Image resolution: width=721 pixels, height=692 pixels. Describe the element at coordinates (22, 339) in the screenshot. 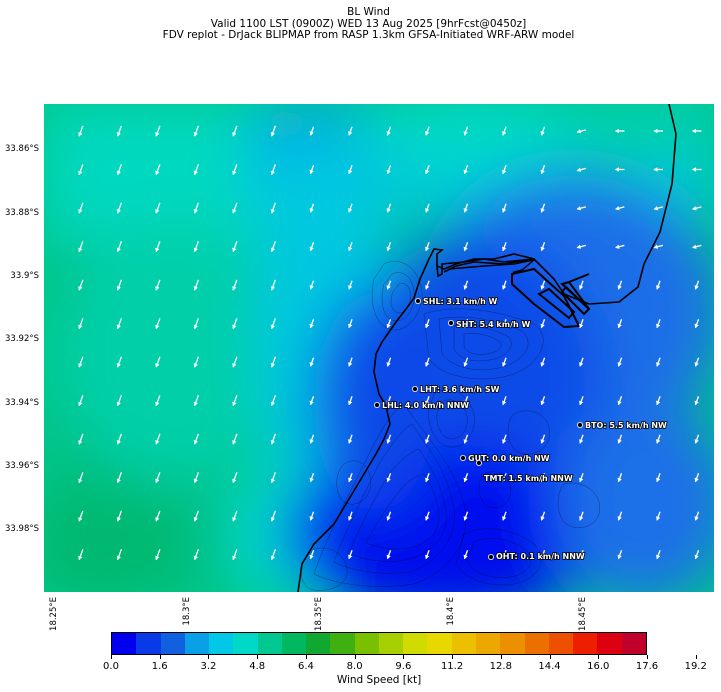

I see `latitude-tick-label: 33.92°S` at that location.